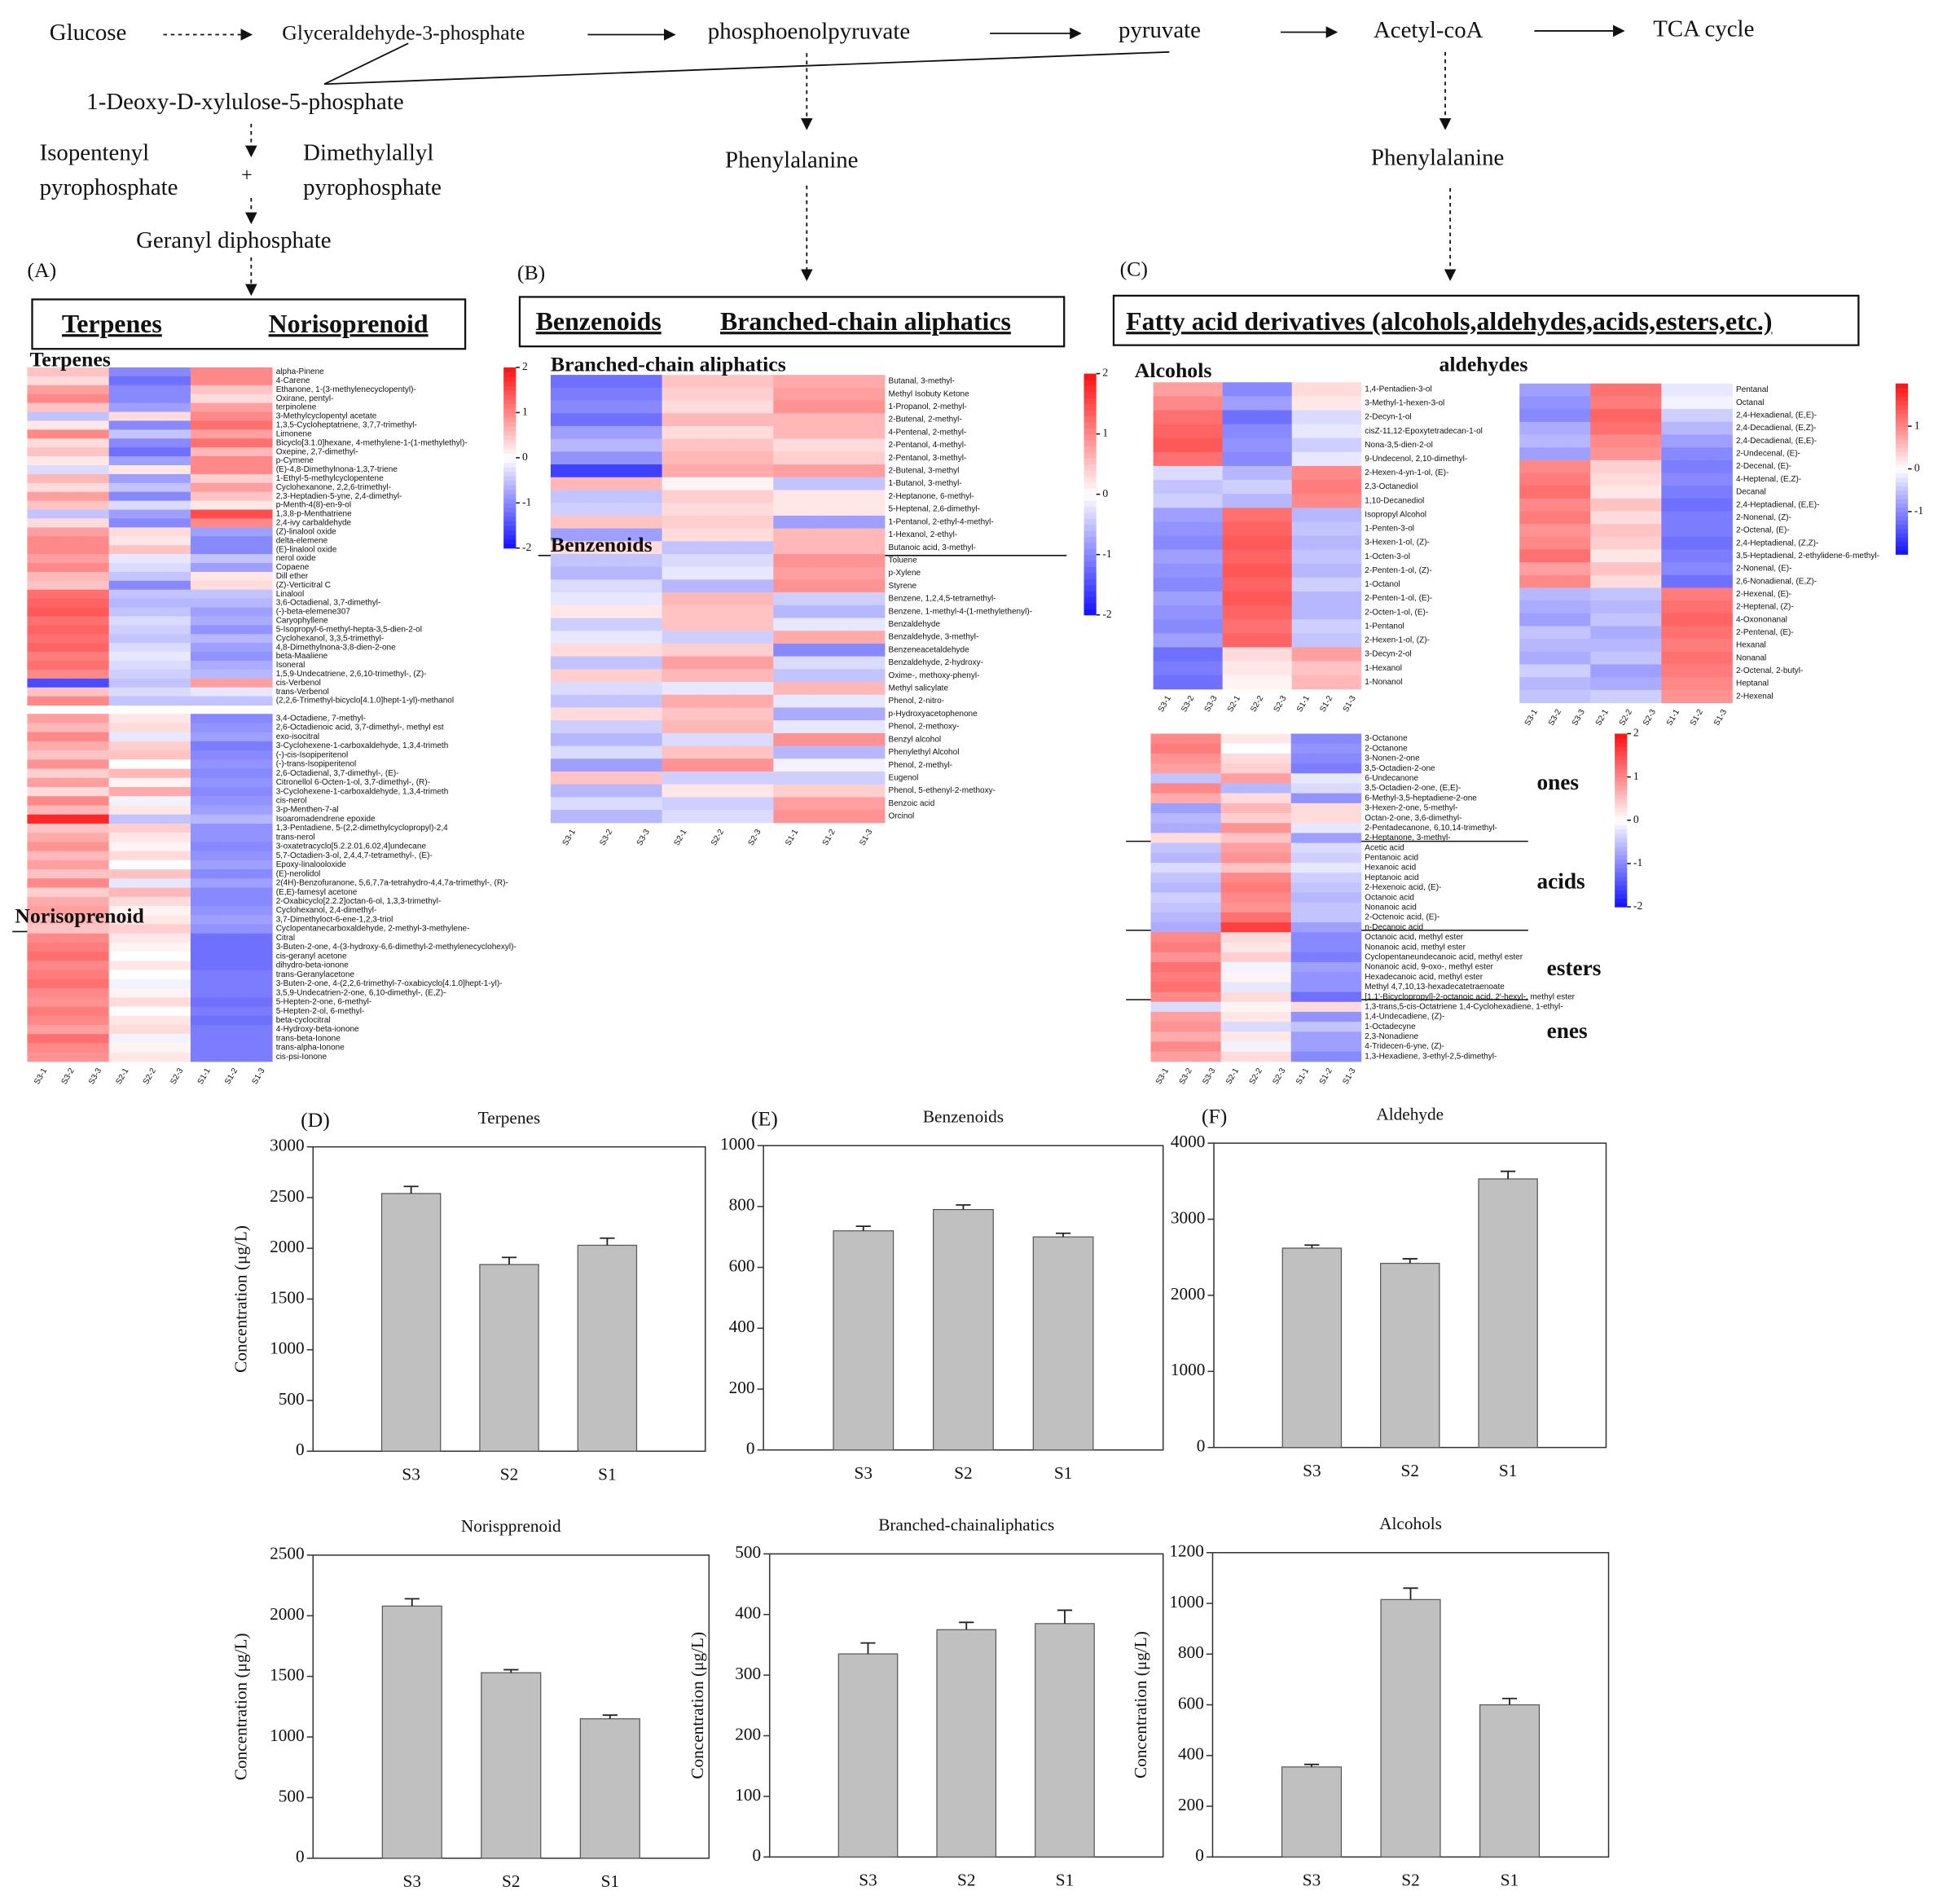 Image resolution: width=1934 pixels, height=1904 pixels. What do you see at coordinates (305, 398) in the screenshot?
I see `row-label: Oxirane, pentyl-` at bounding box center [305, 398].